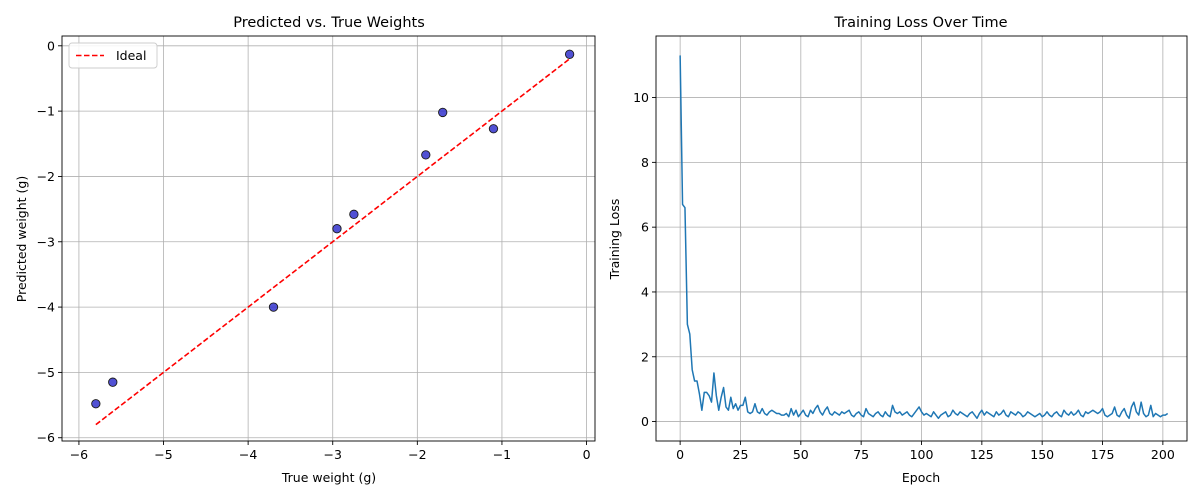 The image size is (1200, 500). Describe the element at coordinates (163, 454) in the screenshot. I see `x-tick-label: −5` at that location.